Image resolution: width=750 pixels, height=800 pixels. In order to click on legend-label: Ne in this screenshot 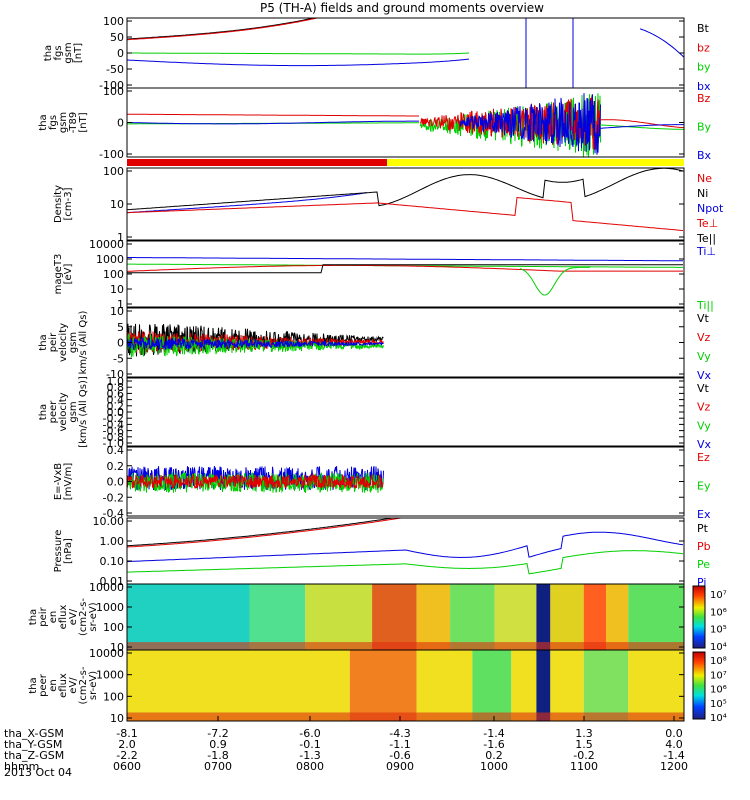, I will do `click(704, 178)`.